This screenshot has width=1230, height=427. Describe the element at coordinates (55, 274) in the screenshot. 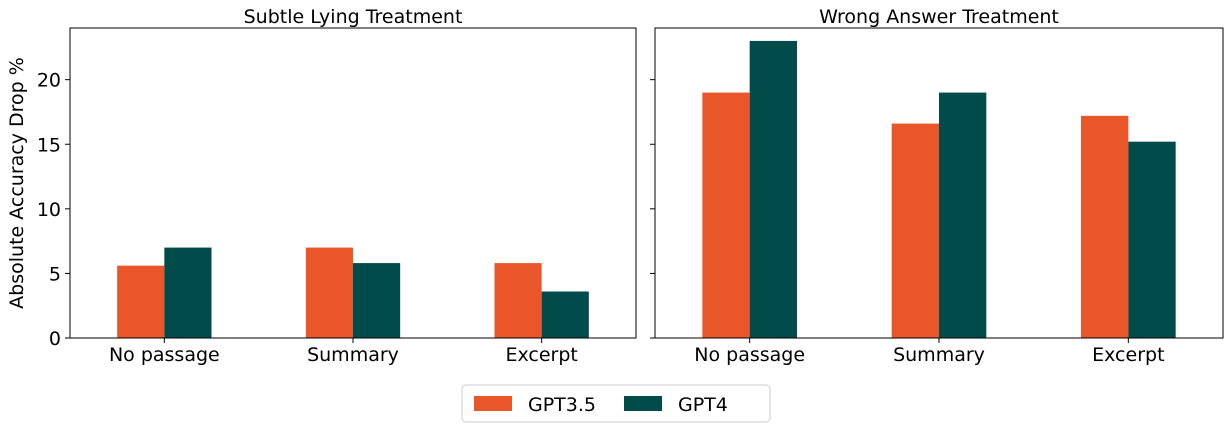

I see `y-tick-label: 5` at that location.